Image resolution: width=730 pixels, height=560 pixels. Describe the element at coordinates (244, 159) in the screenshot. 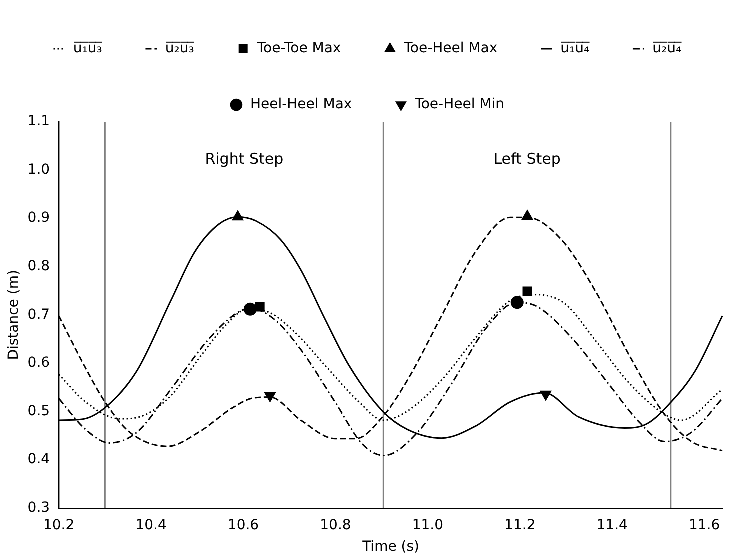

I see `annotation: Right Step` at that location.